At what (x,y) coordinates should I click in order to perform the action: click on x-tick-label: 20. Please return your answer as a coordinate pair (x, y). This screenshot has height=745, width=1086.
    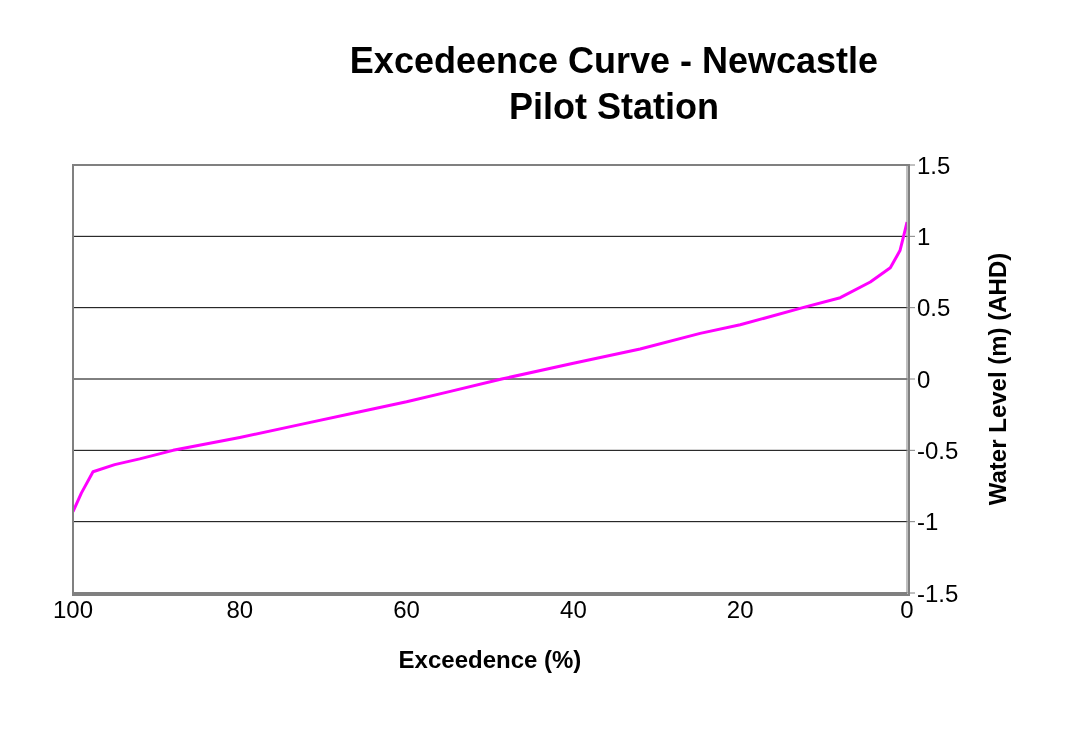
    Looking at the image, I should click on (740, 610).